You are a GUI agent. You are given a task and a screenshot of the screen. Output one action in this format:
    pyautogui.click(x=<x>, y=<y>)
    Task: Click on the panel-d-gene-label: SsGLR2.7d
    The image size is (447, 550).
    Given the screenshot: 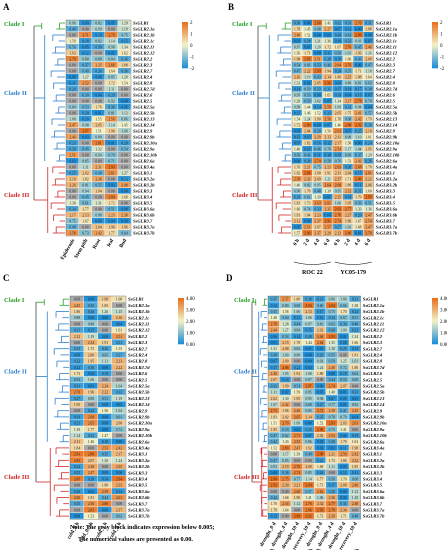 What is the action you would take?
    pyautogui.click(x=374, y=367)
    